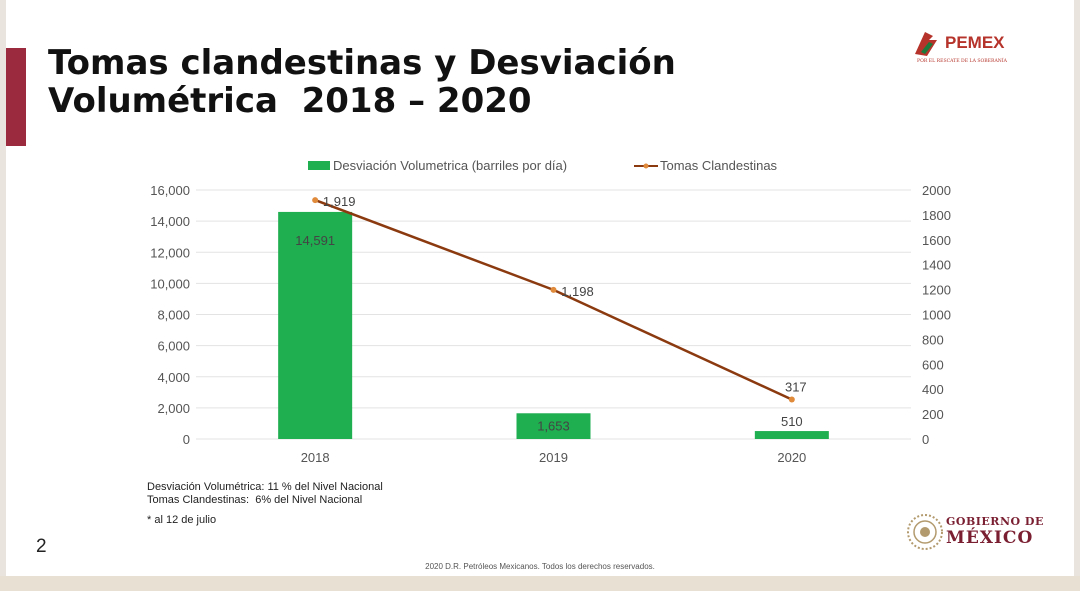 Image resolution: width=1080 pixels, height=591 pixels. Describe the element at coordinates (933, 364) in the screenshot. I see `right-tick-label: 600` at that location.